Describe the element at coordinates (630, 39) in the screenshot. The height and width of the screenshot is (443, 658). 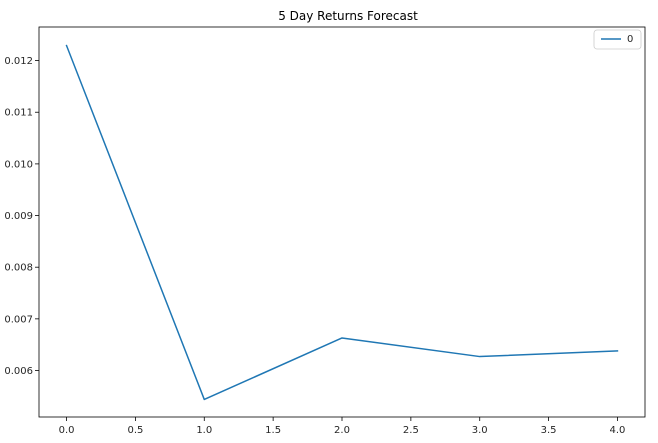
I see `legend-label: 0` at that location.